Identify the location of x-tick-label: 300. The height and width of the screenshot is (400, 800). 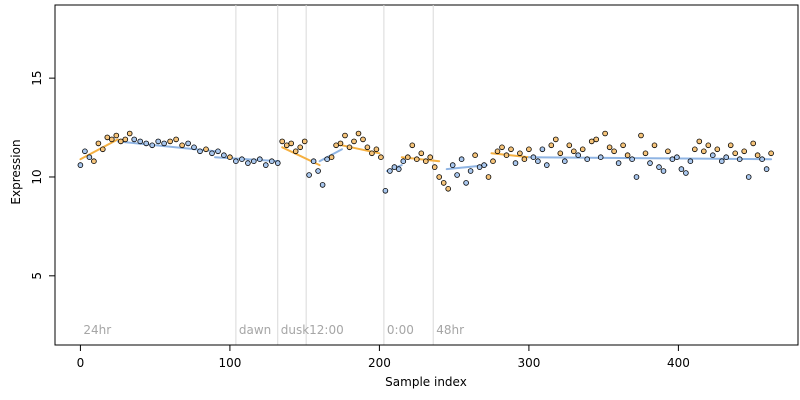
(528, 363).